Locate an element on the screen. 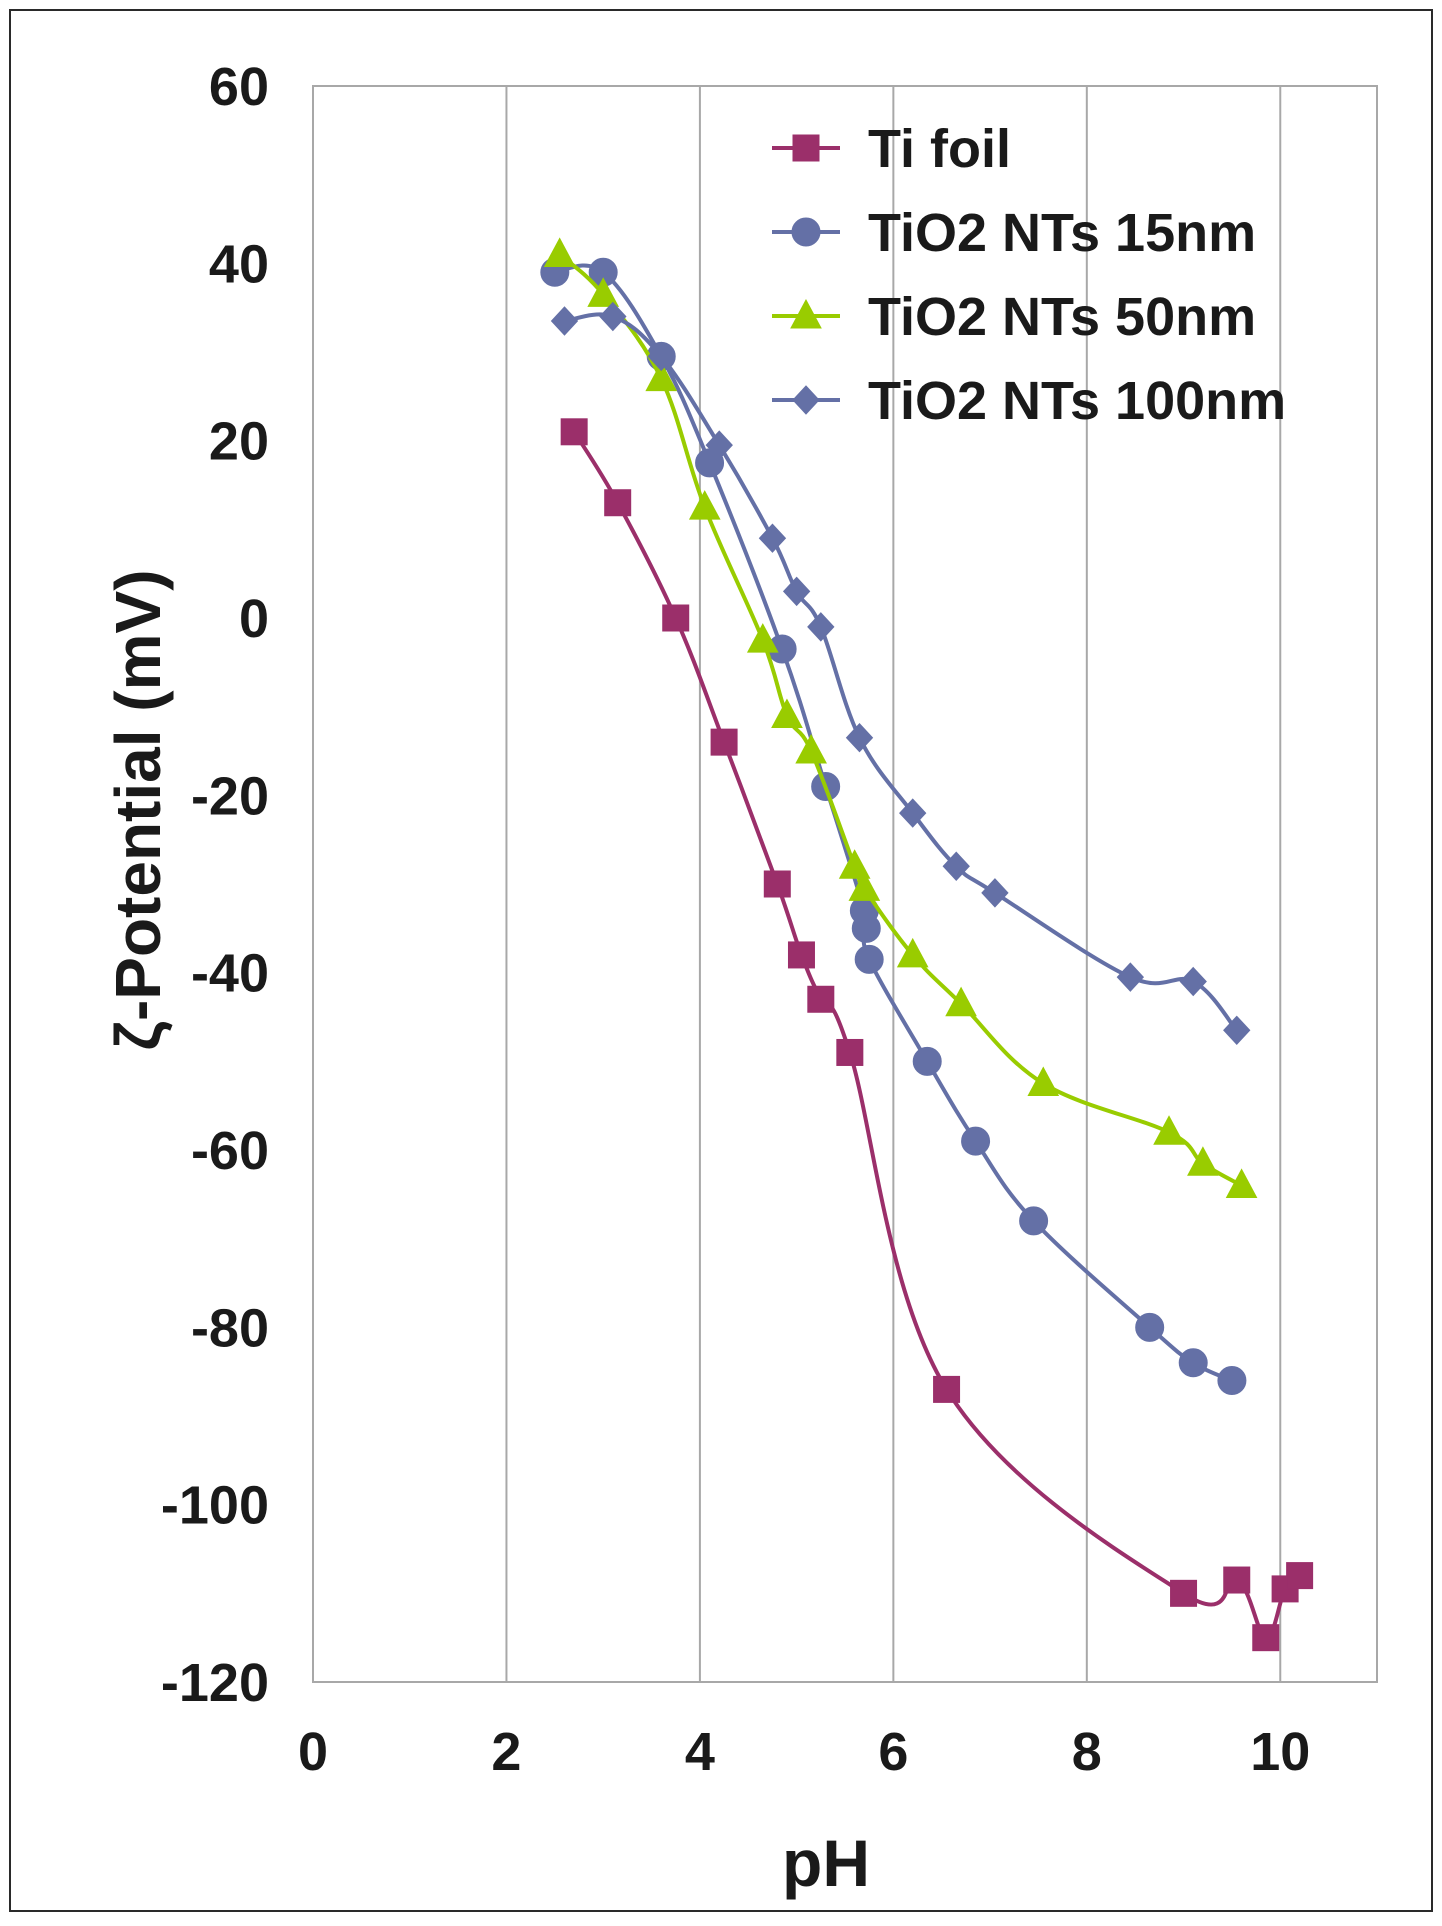 This screenshot has width=1442, height=1926. x-tick-label-3: 6 is located at coordinates (893, 1752).